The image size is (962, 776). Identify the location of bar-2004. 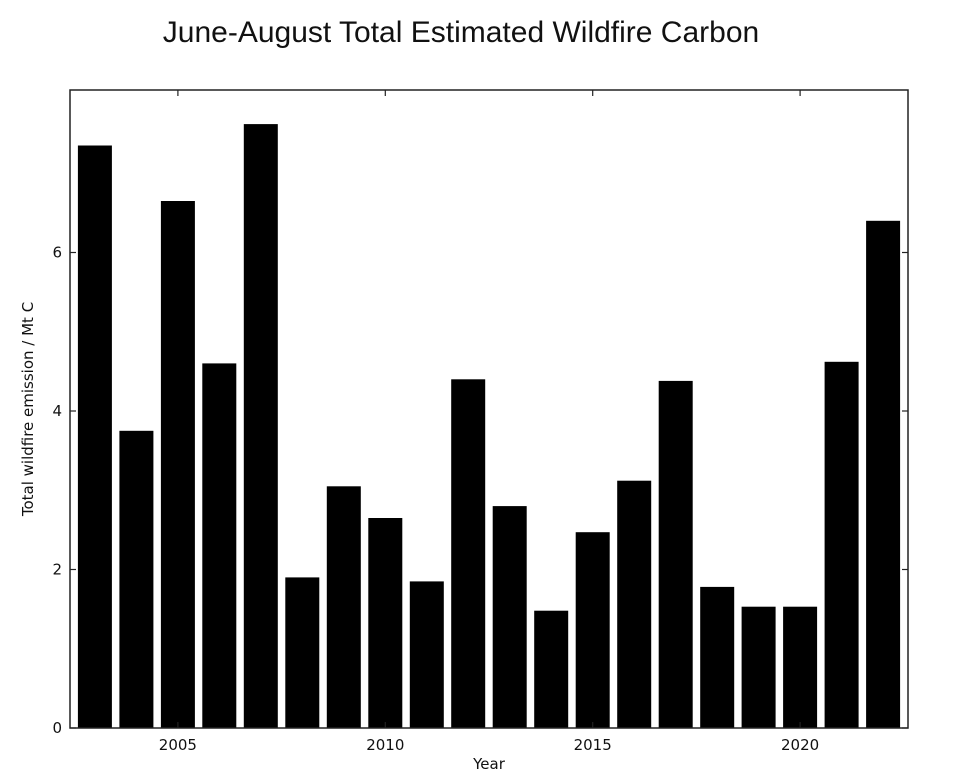
(136, 579).